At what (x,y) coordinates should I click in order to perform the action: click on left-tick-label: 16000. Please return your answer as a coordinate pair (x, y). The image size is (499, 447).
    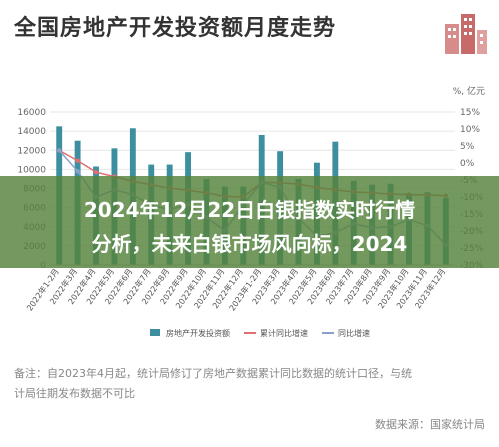
    Looking at the image, I should click on (31, 113).